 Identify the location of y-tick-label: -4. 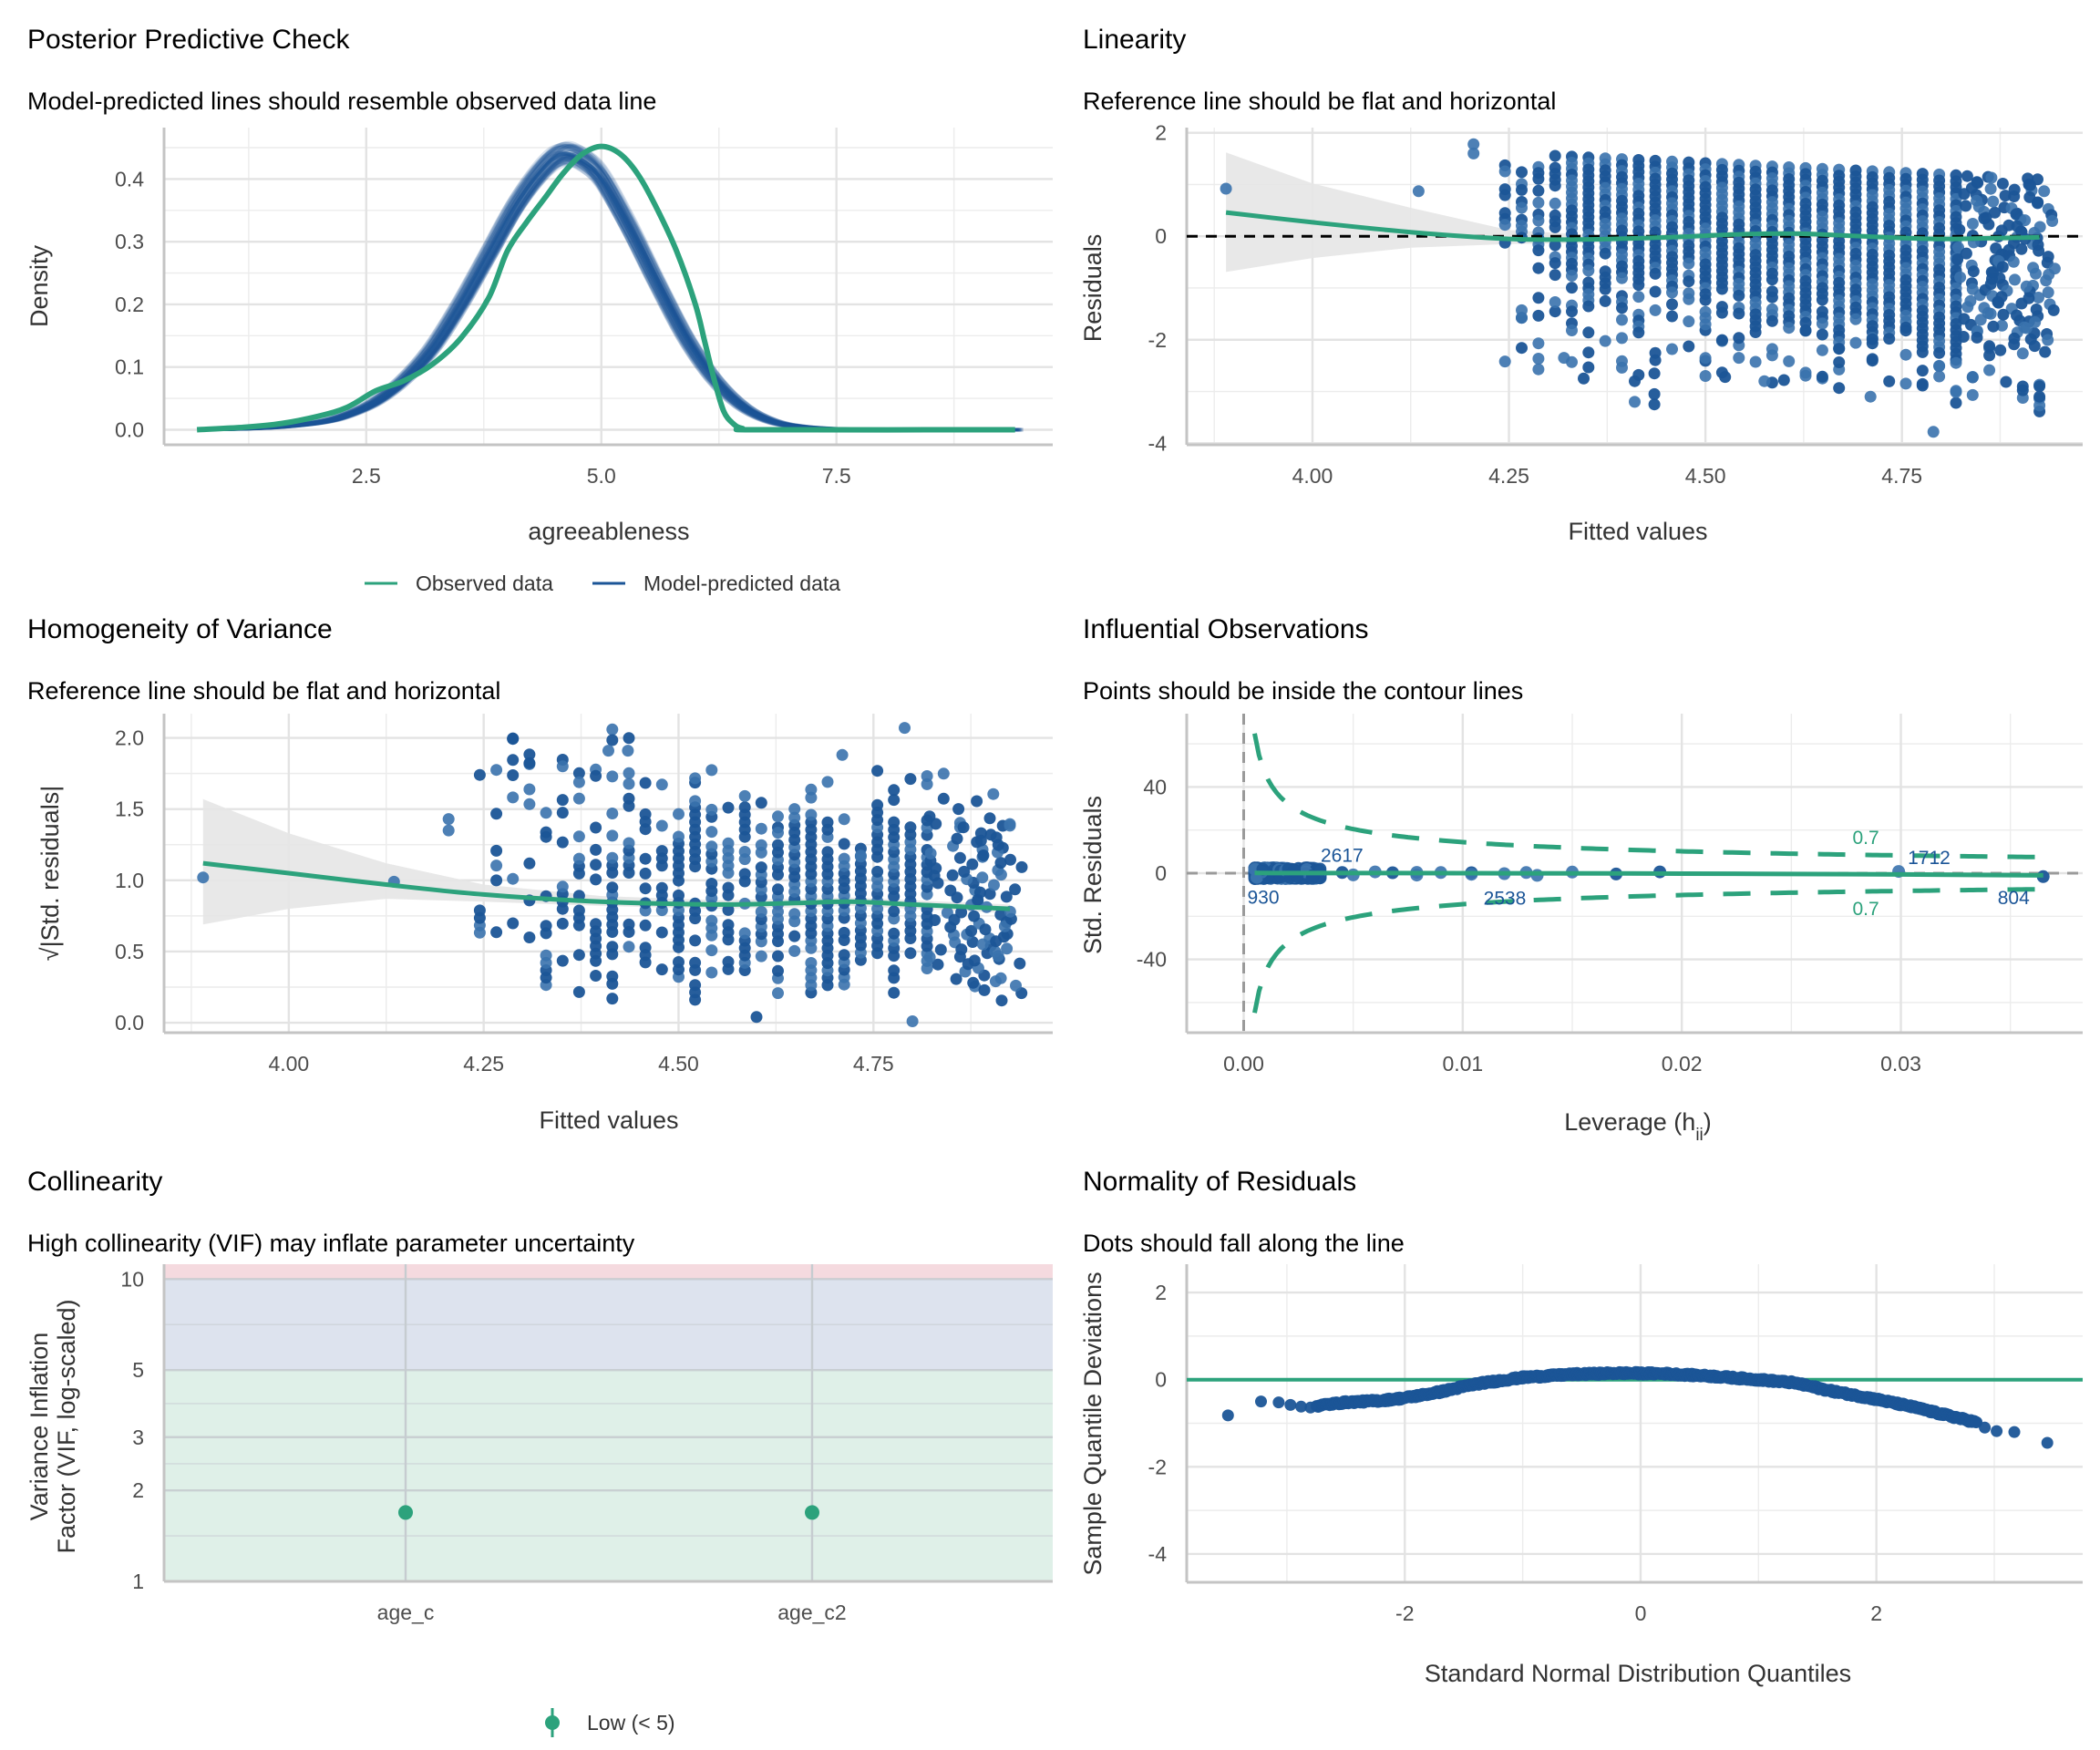
(1158, 1554).